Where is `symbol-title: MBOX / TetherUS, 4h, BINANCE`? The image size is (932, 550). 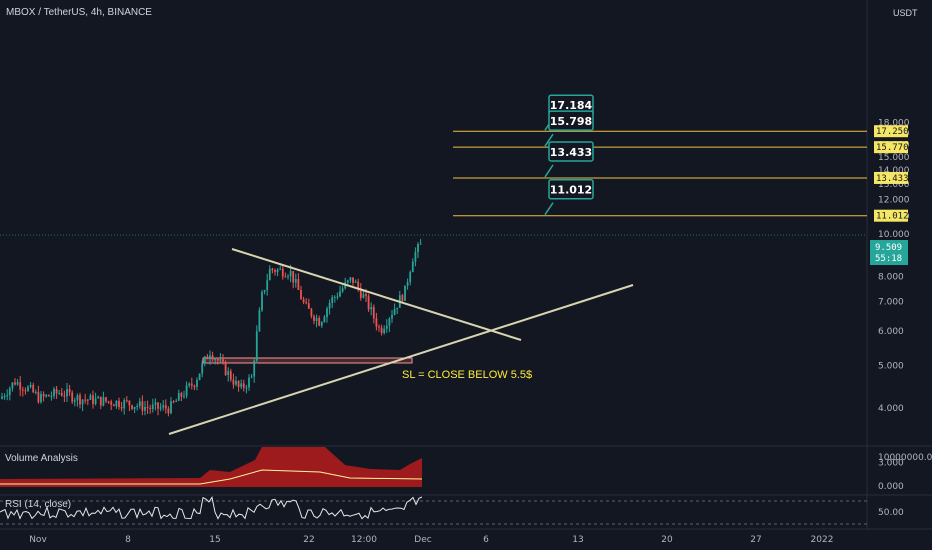 symbol-title: MBOX / TetherUS, 4h, BINANCE is located at coordinates (79, 12).